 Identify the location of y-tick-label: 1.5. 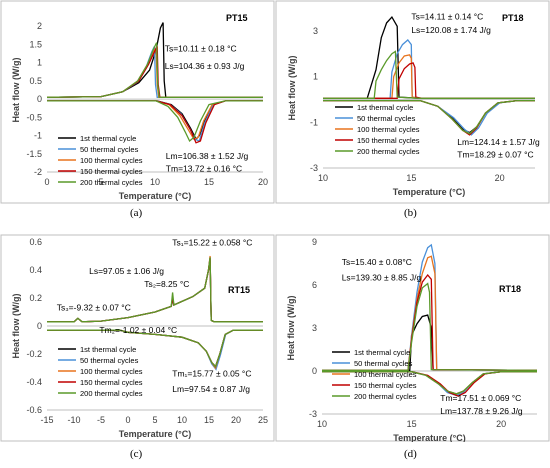
(35, 44).